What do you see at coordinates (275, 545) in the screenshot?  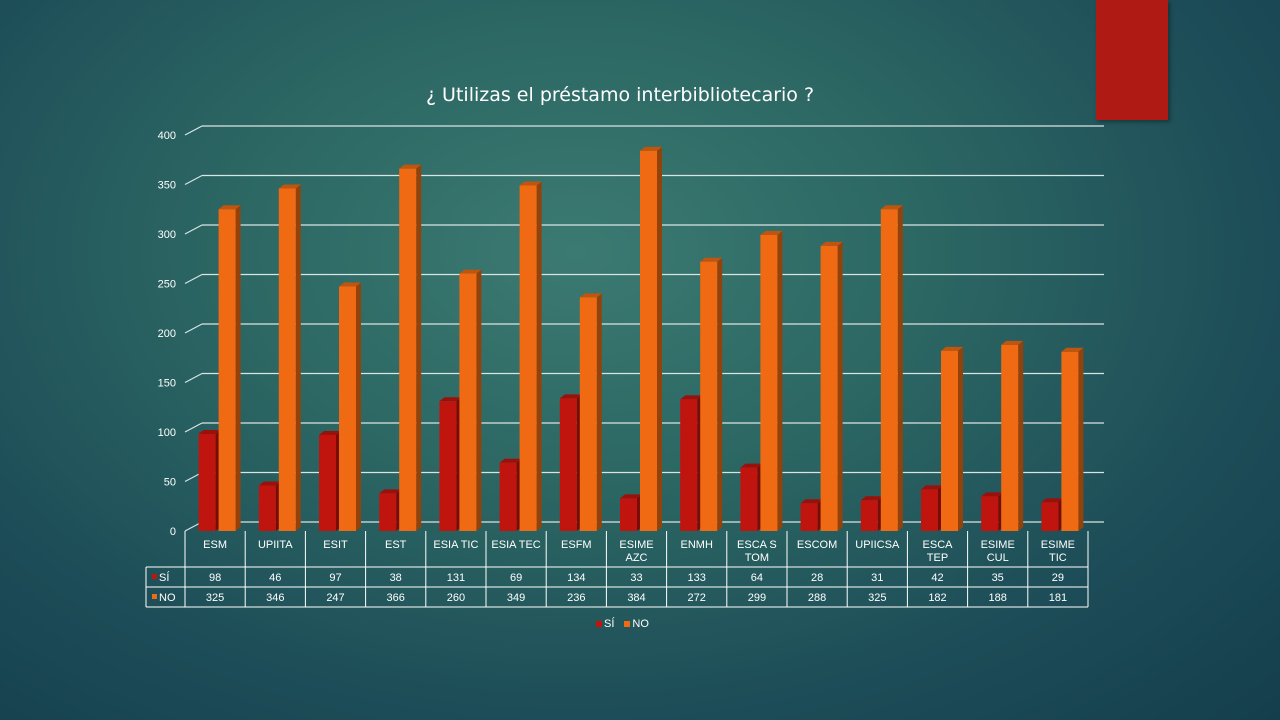 I see `x-category-label: UPIITA` at bounding box center [275, 545].